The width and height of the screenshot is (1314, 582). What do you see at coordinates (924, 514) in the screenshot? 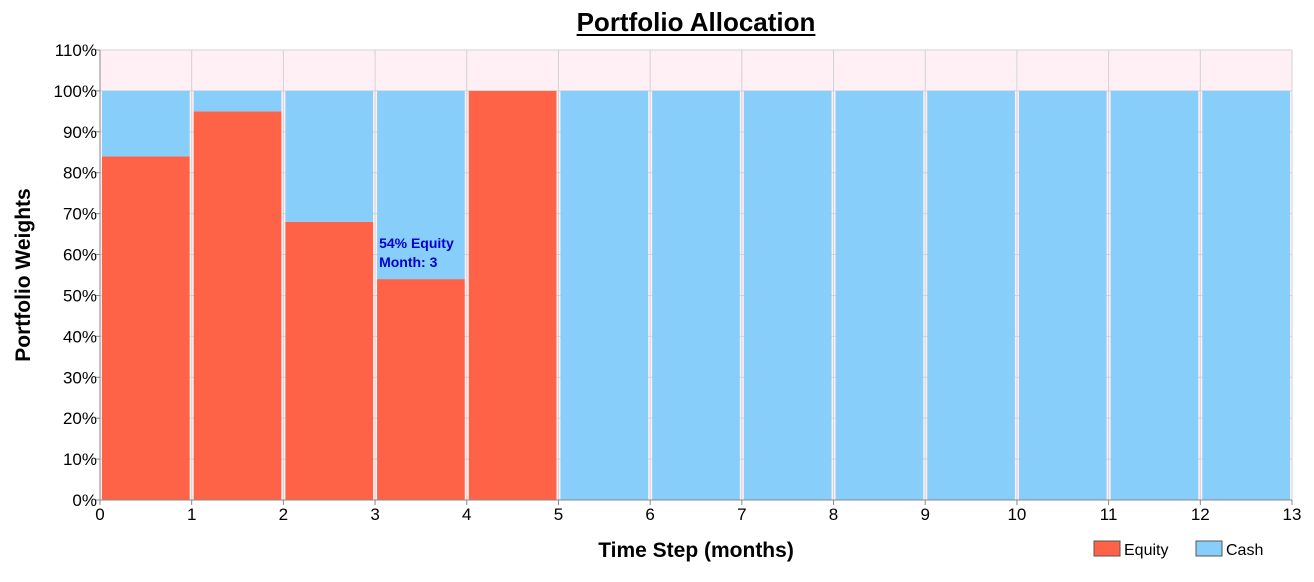
I see `x-tick-label: 9` at bounding box center [924, 514].